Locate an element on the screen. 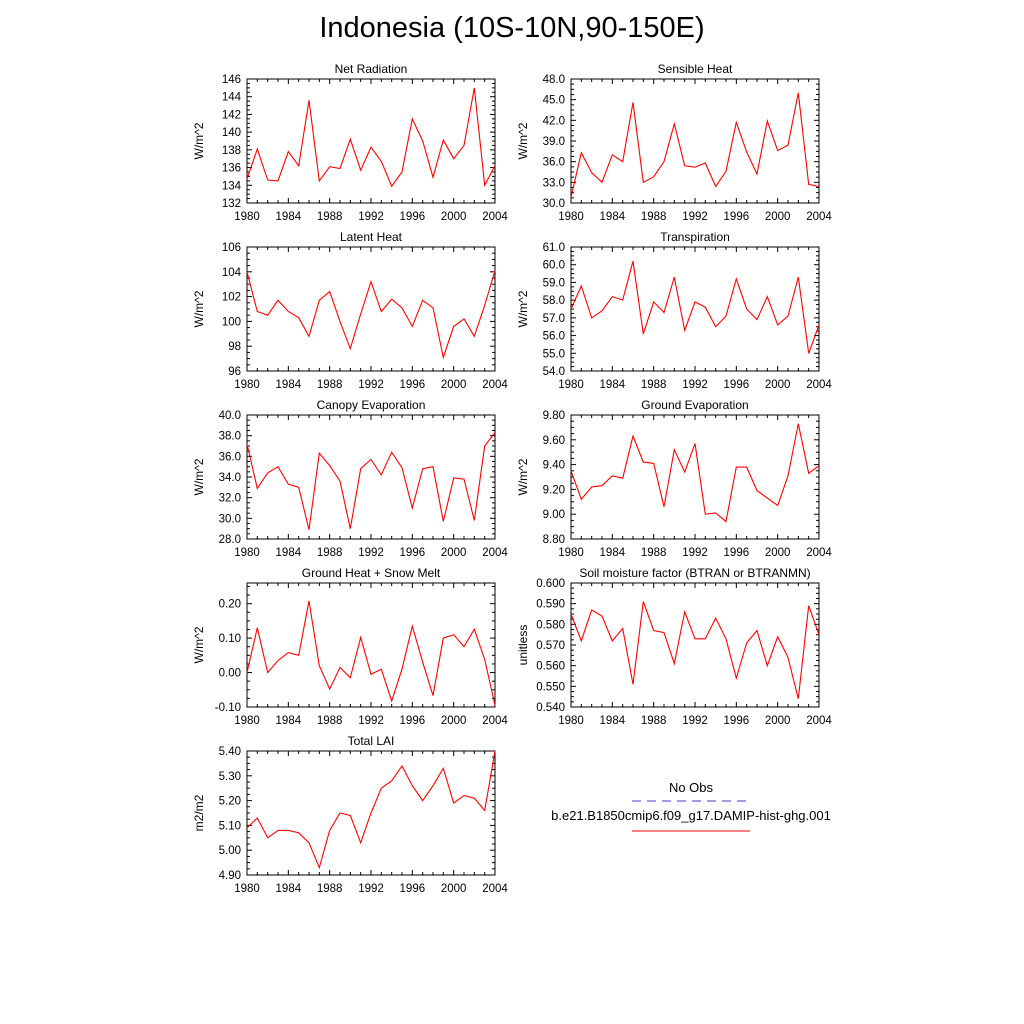 Image resolution: width=1024 pixels, height=1024 pixels. y-tick-label: 96 is located at coordinates (234, 372).